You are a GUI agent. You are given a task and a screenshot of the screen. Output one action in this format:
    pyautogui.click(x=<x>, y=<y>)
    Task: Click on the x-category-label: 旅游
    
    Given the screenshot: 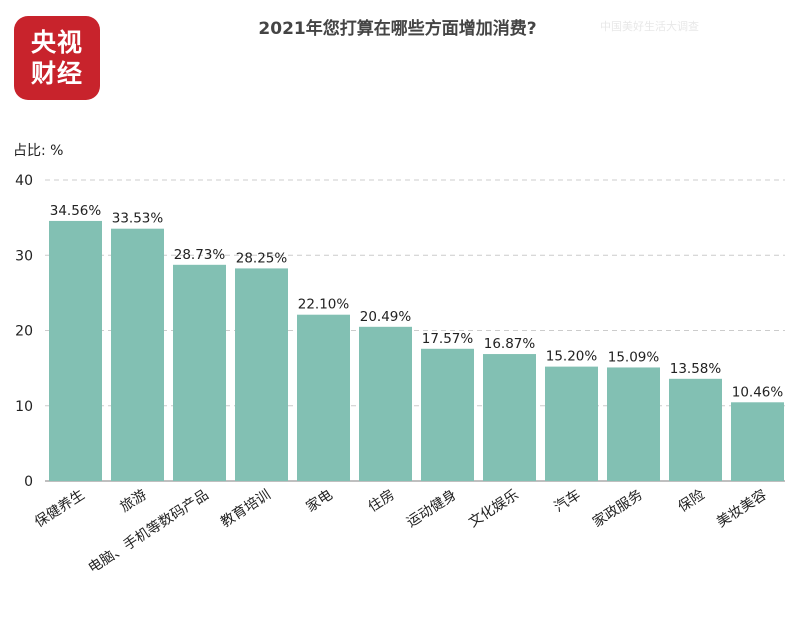 What is the action you would take?
    pyautogui.click(x=133, y=501)
    